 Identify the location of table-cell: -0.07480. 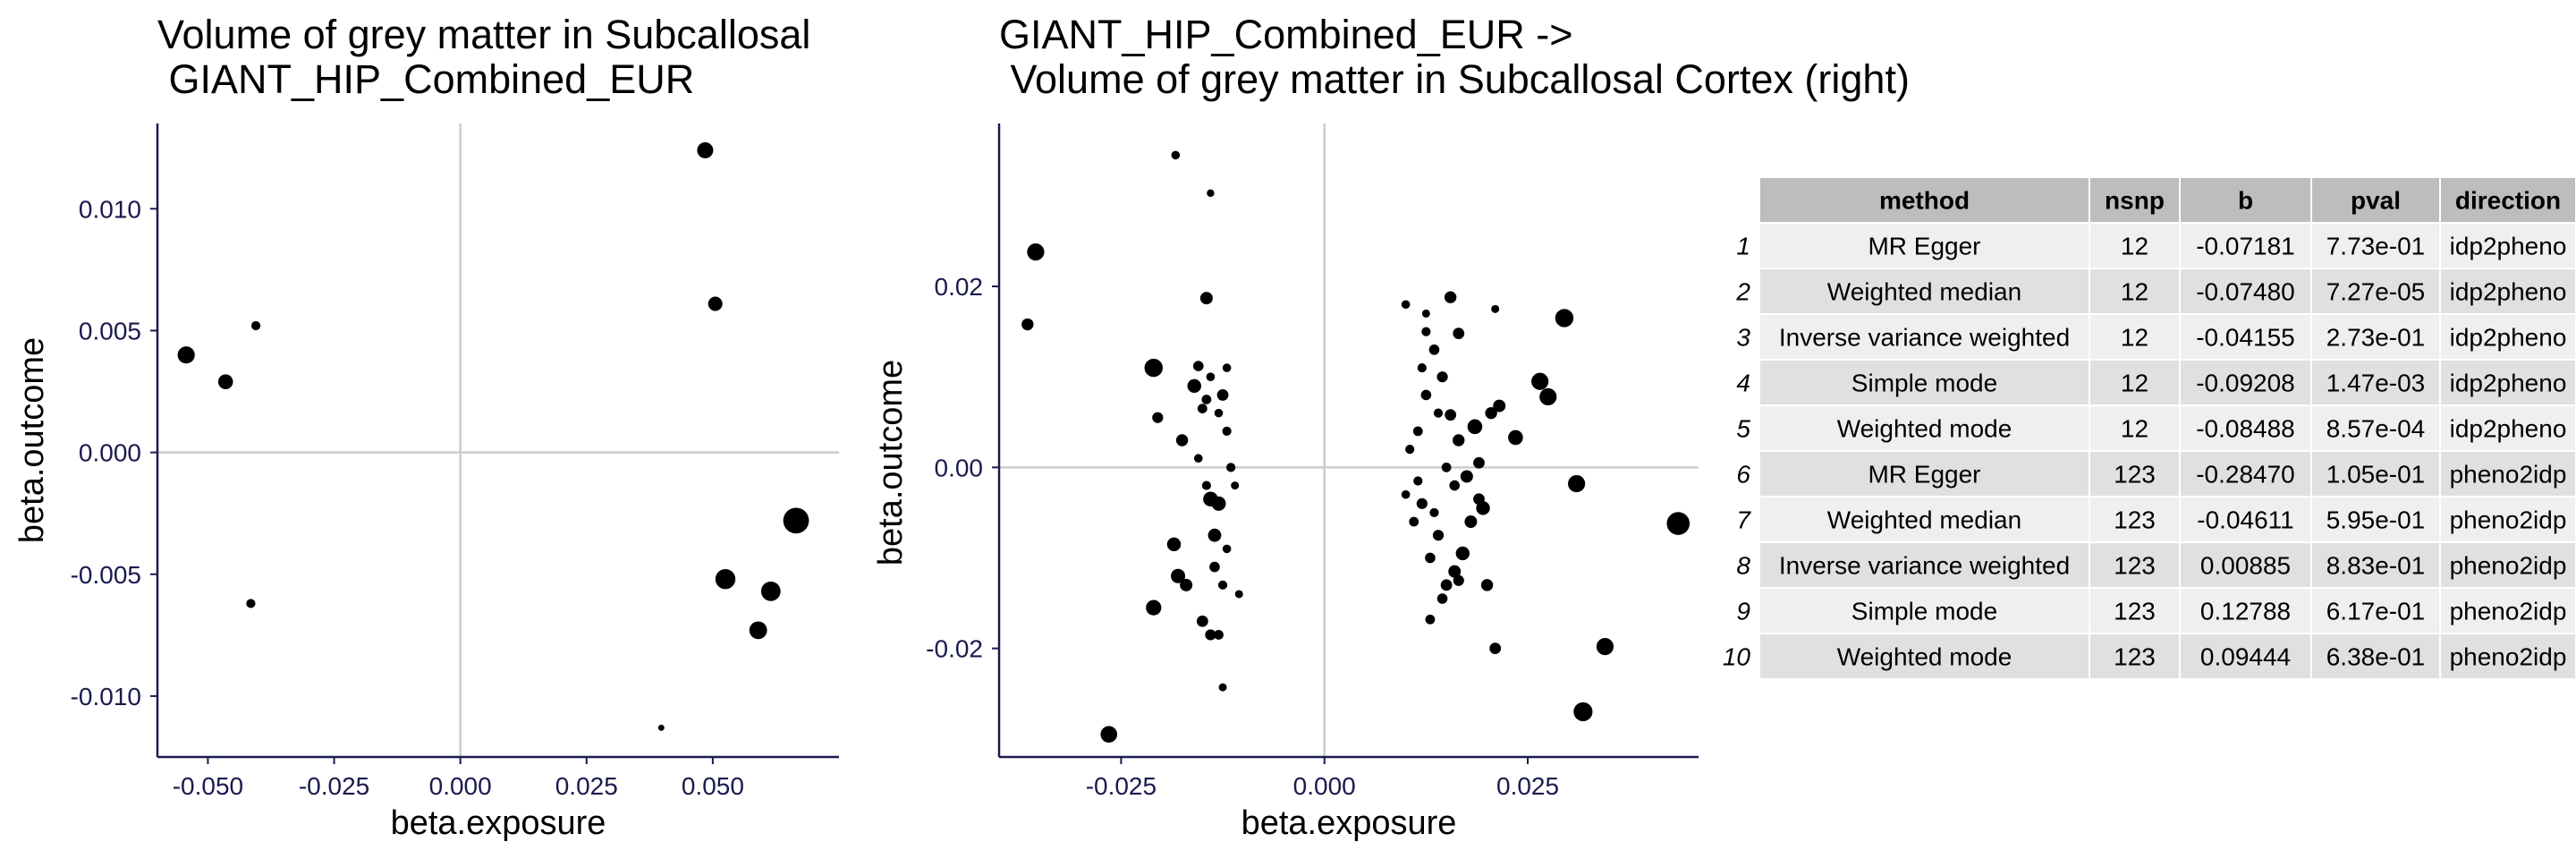
(2245, 292).